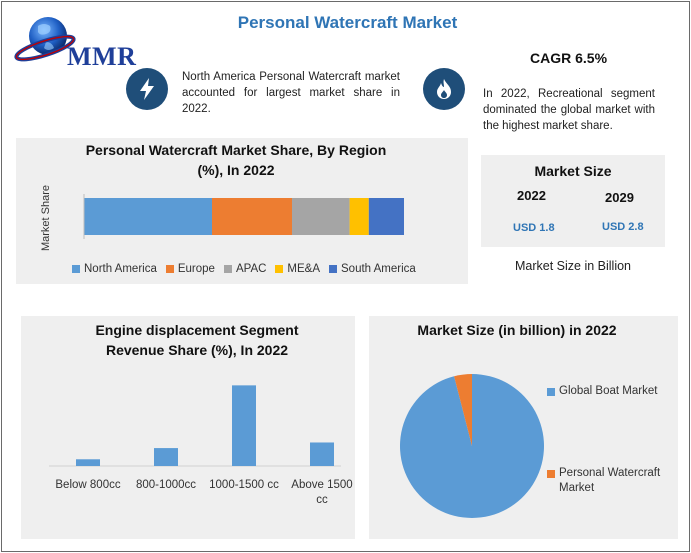  What do you see at coordinates (347, 22) in the screenshot?
I see `page-title: Personal Watercraft Market` at bounding box center [347, 22].